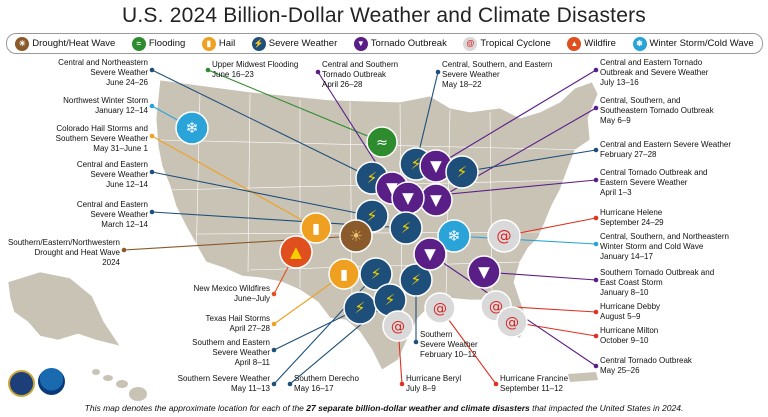 The width and height of the screenshot is (768, 417). What do you see at coordinates (231, 288) in the screenshot?
I see `event-label-line: New Mexico Wildfires` at bounding box center [231, 288].